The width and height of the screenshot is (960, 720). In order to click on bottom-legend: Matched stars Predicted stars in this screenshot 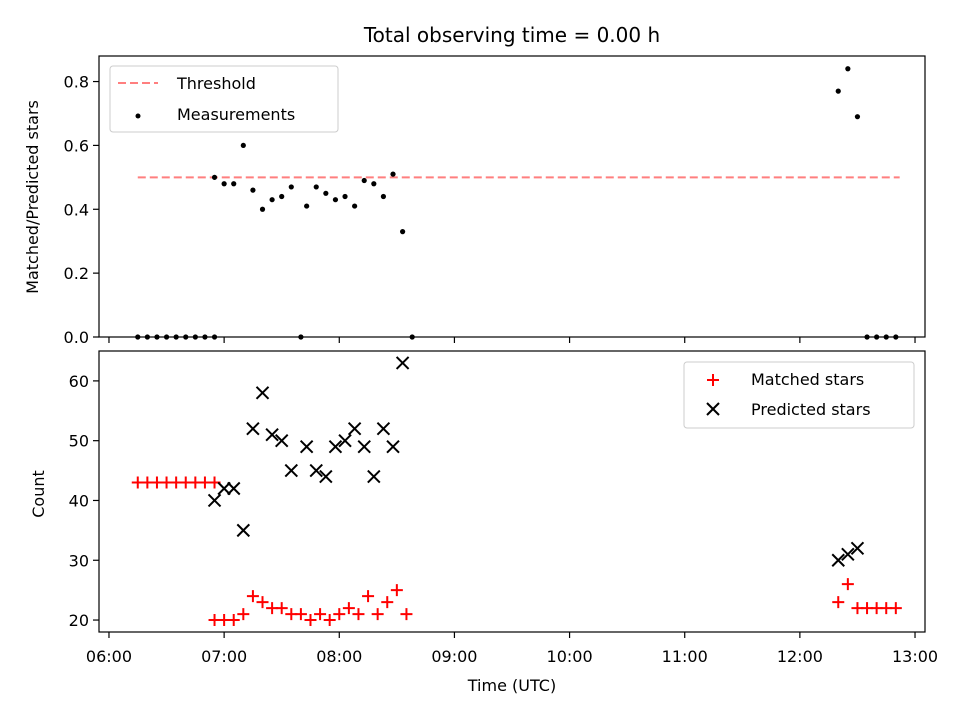, I will do `click(799, 395)`.